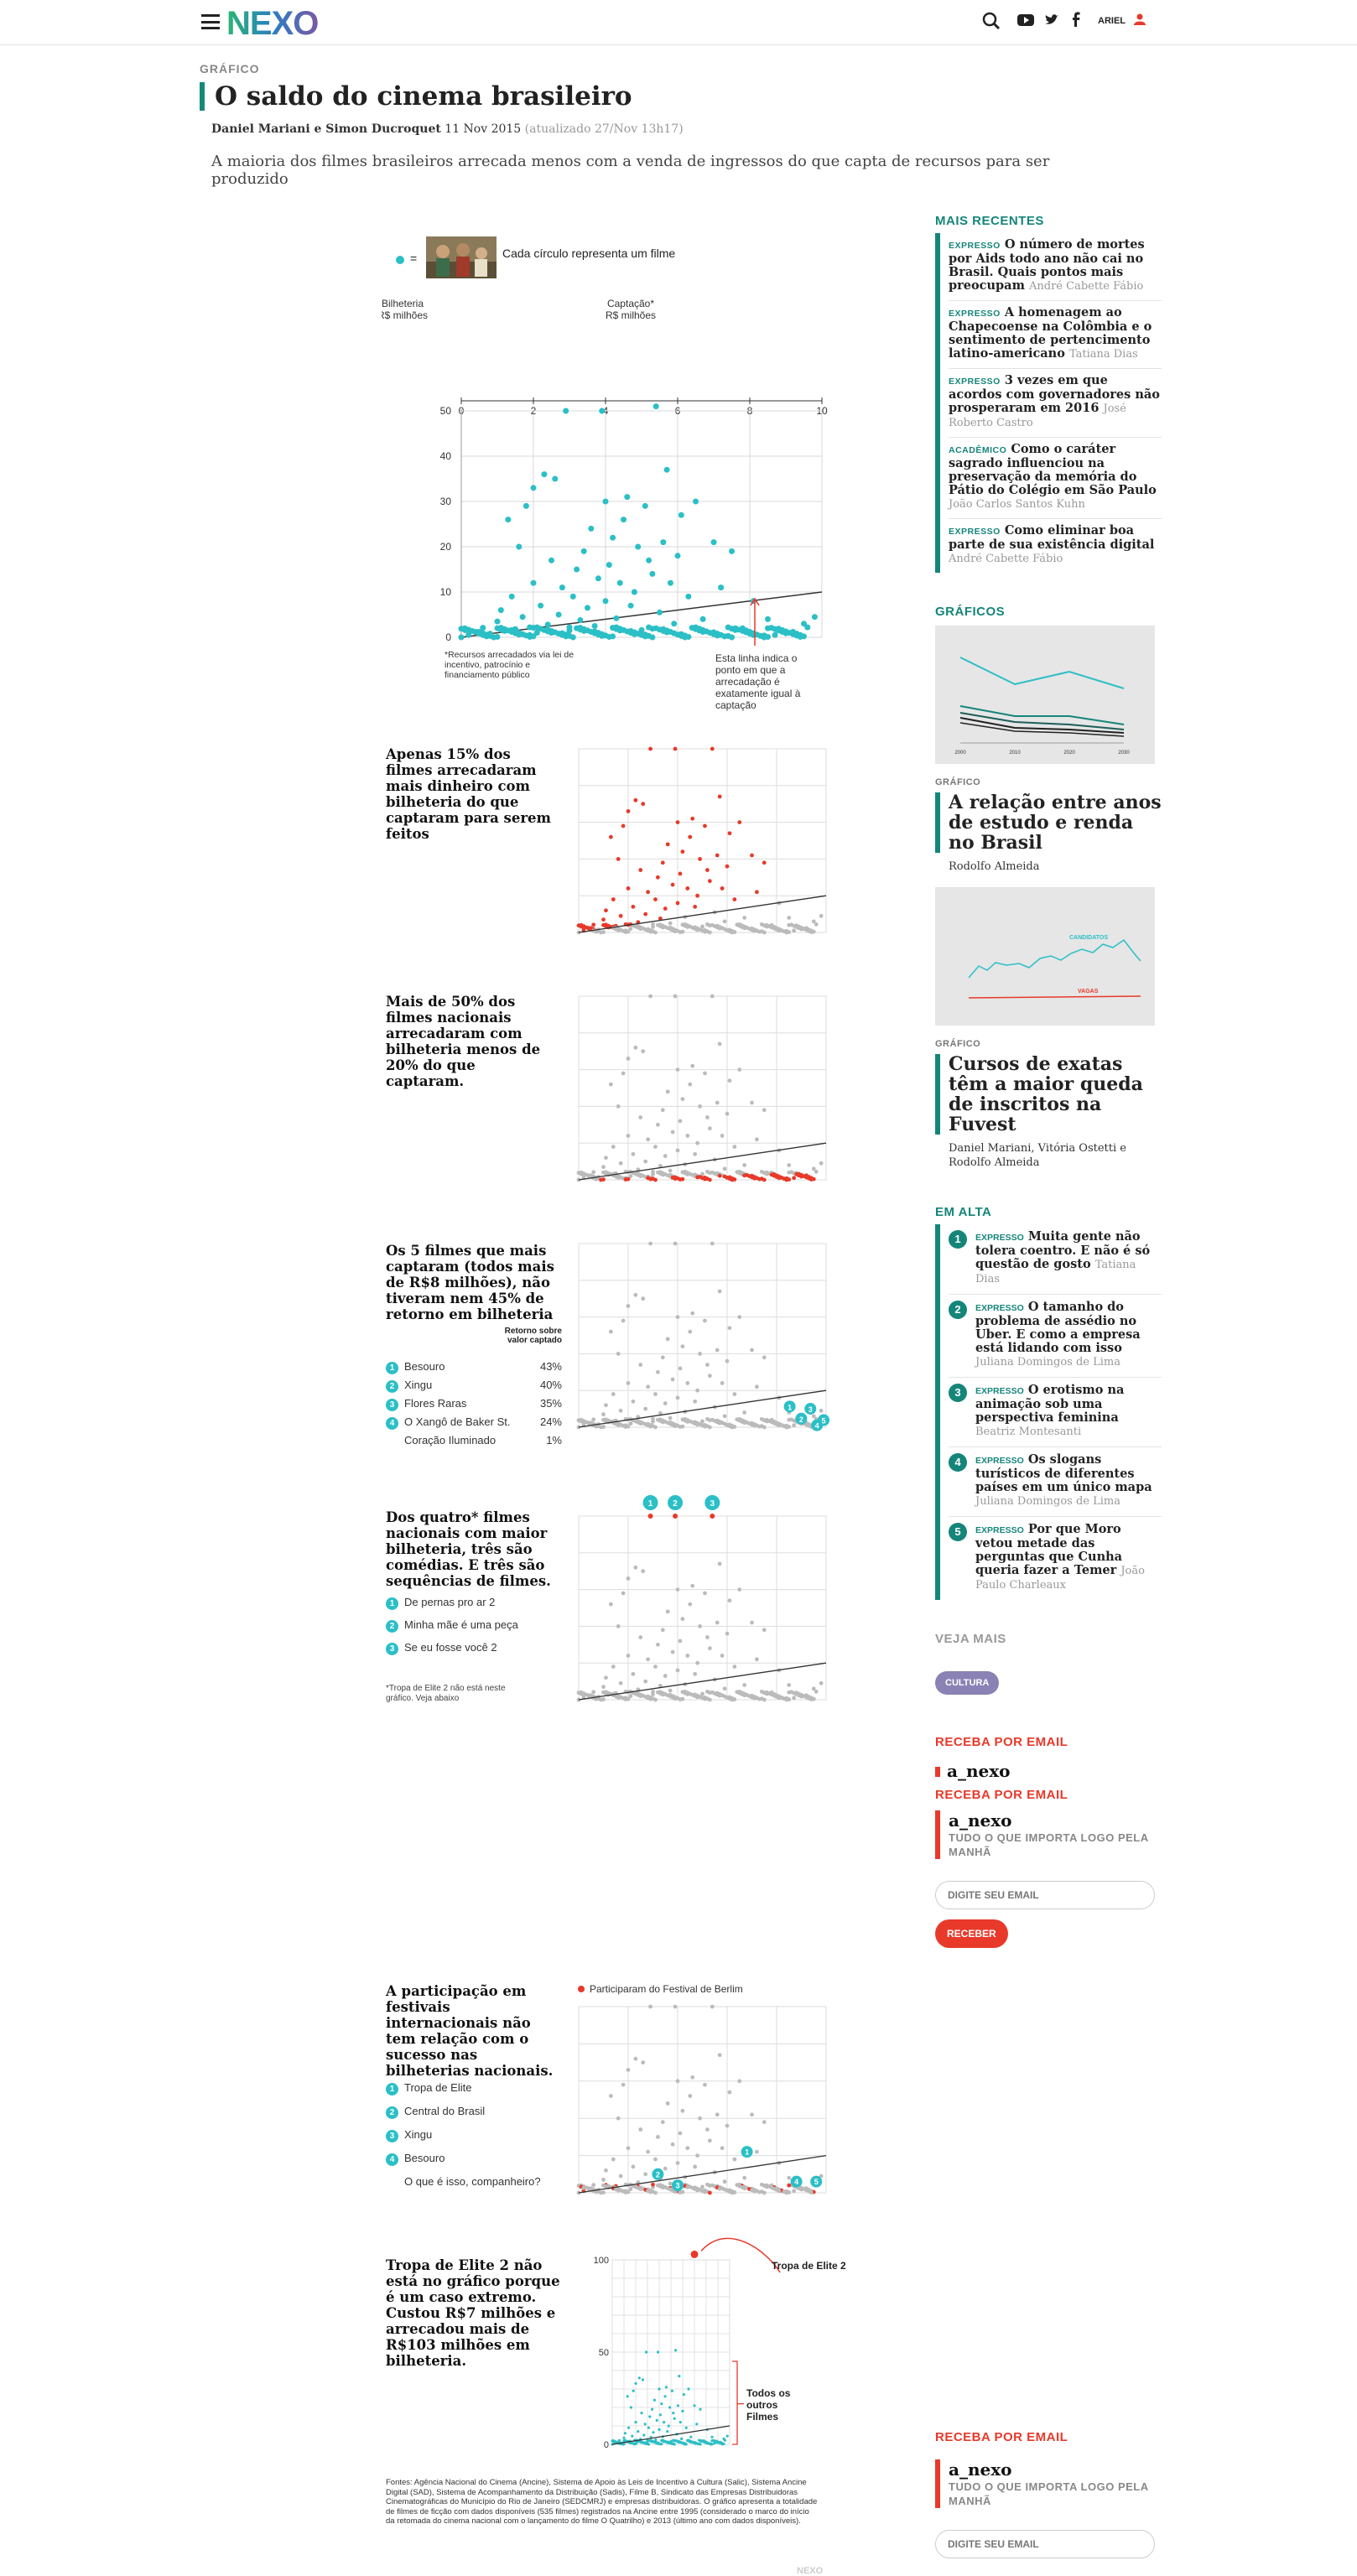 Image resolution: width=1357 pixels, height=2576 pixels. Describe the element at coordinates (1045, 1895) in the screenshot. I see `email-input: DIGITE SEU EMAIL` at that location.